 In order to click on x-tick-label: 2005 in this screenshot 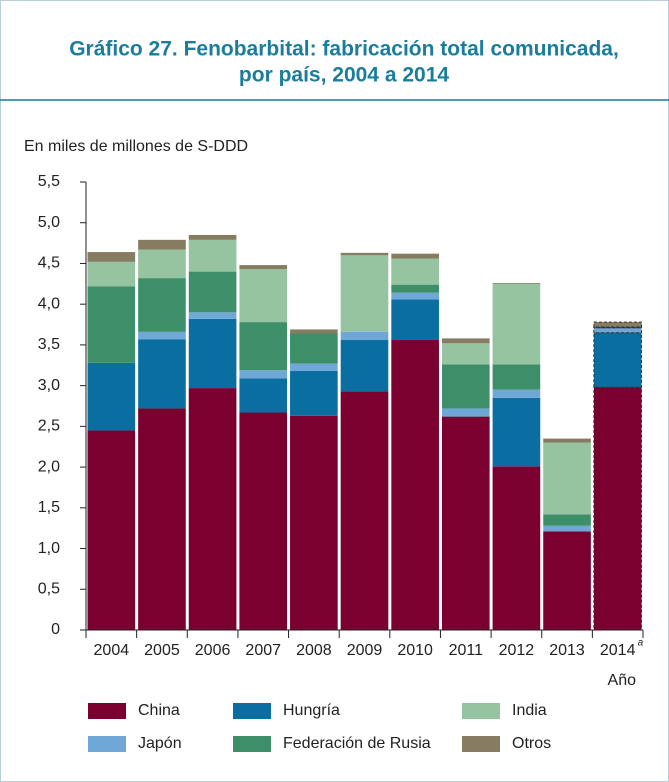, I will do `click(162, 650)`.